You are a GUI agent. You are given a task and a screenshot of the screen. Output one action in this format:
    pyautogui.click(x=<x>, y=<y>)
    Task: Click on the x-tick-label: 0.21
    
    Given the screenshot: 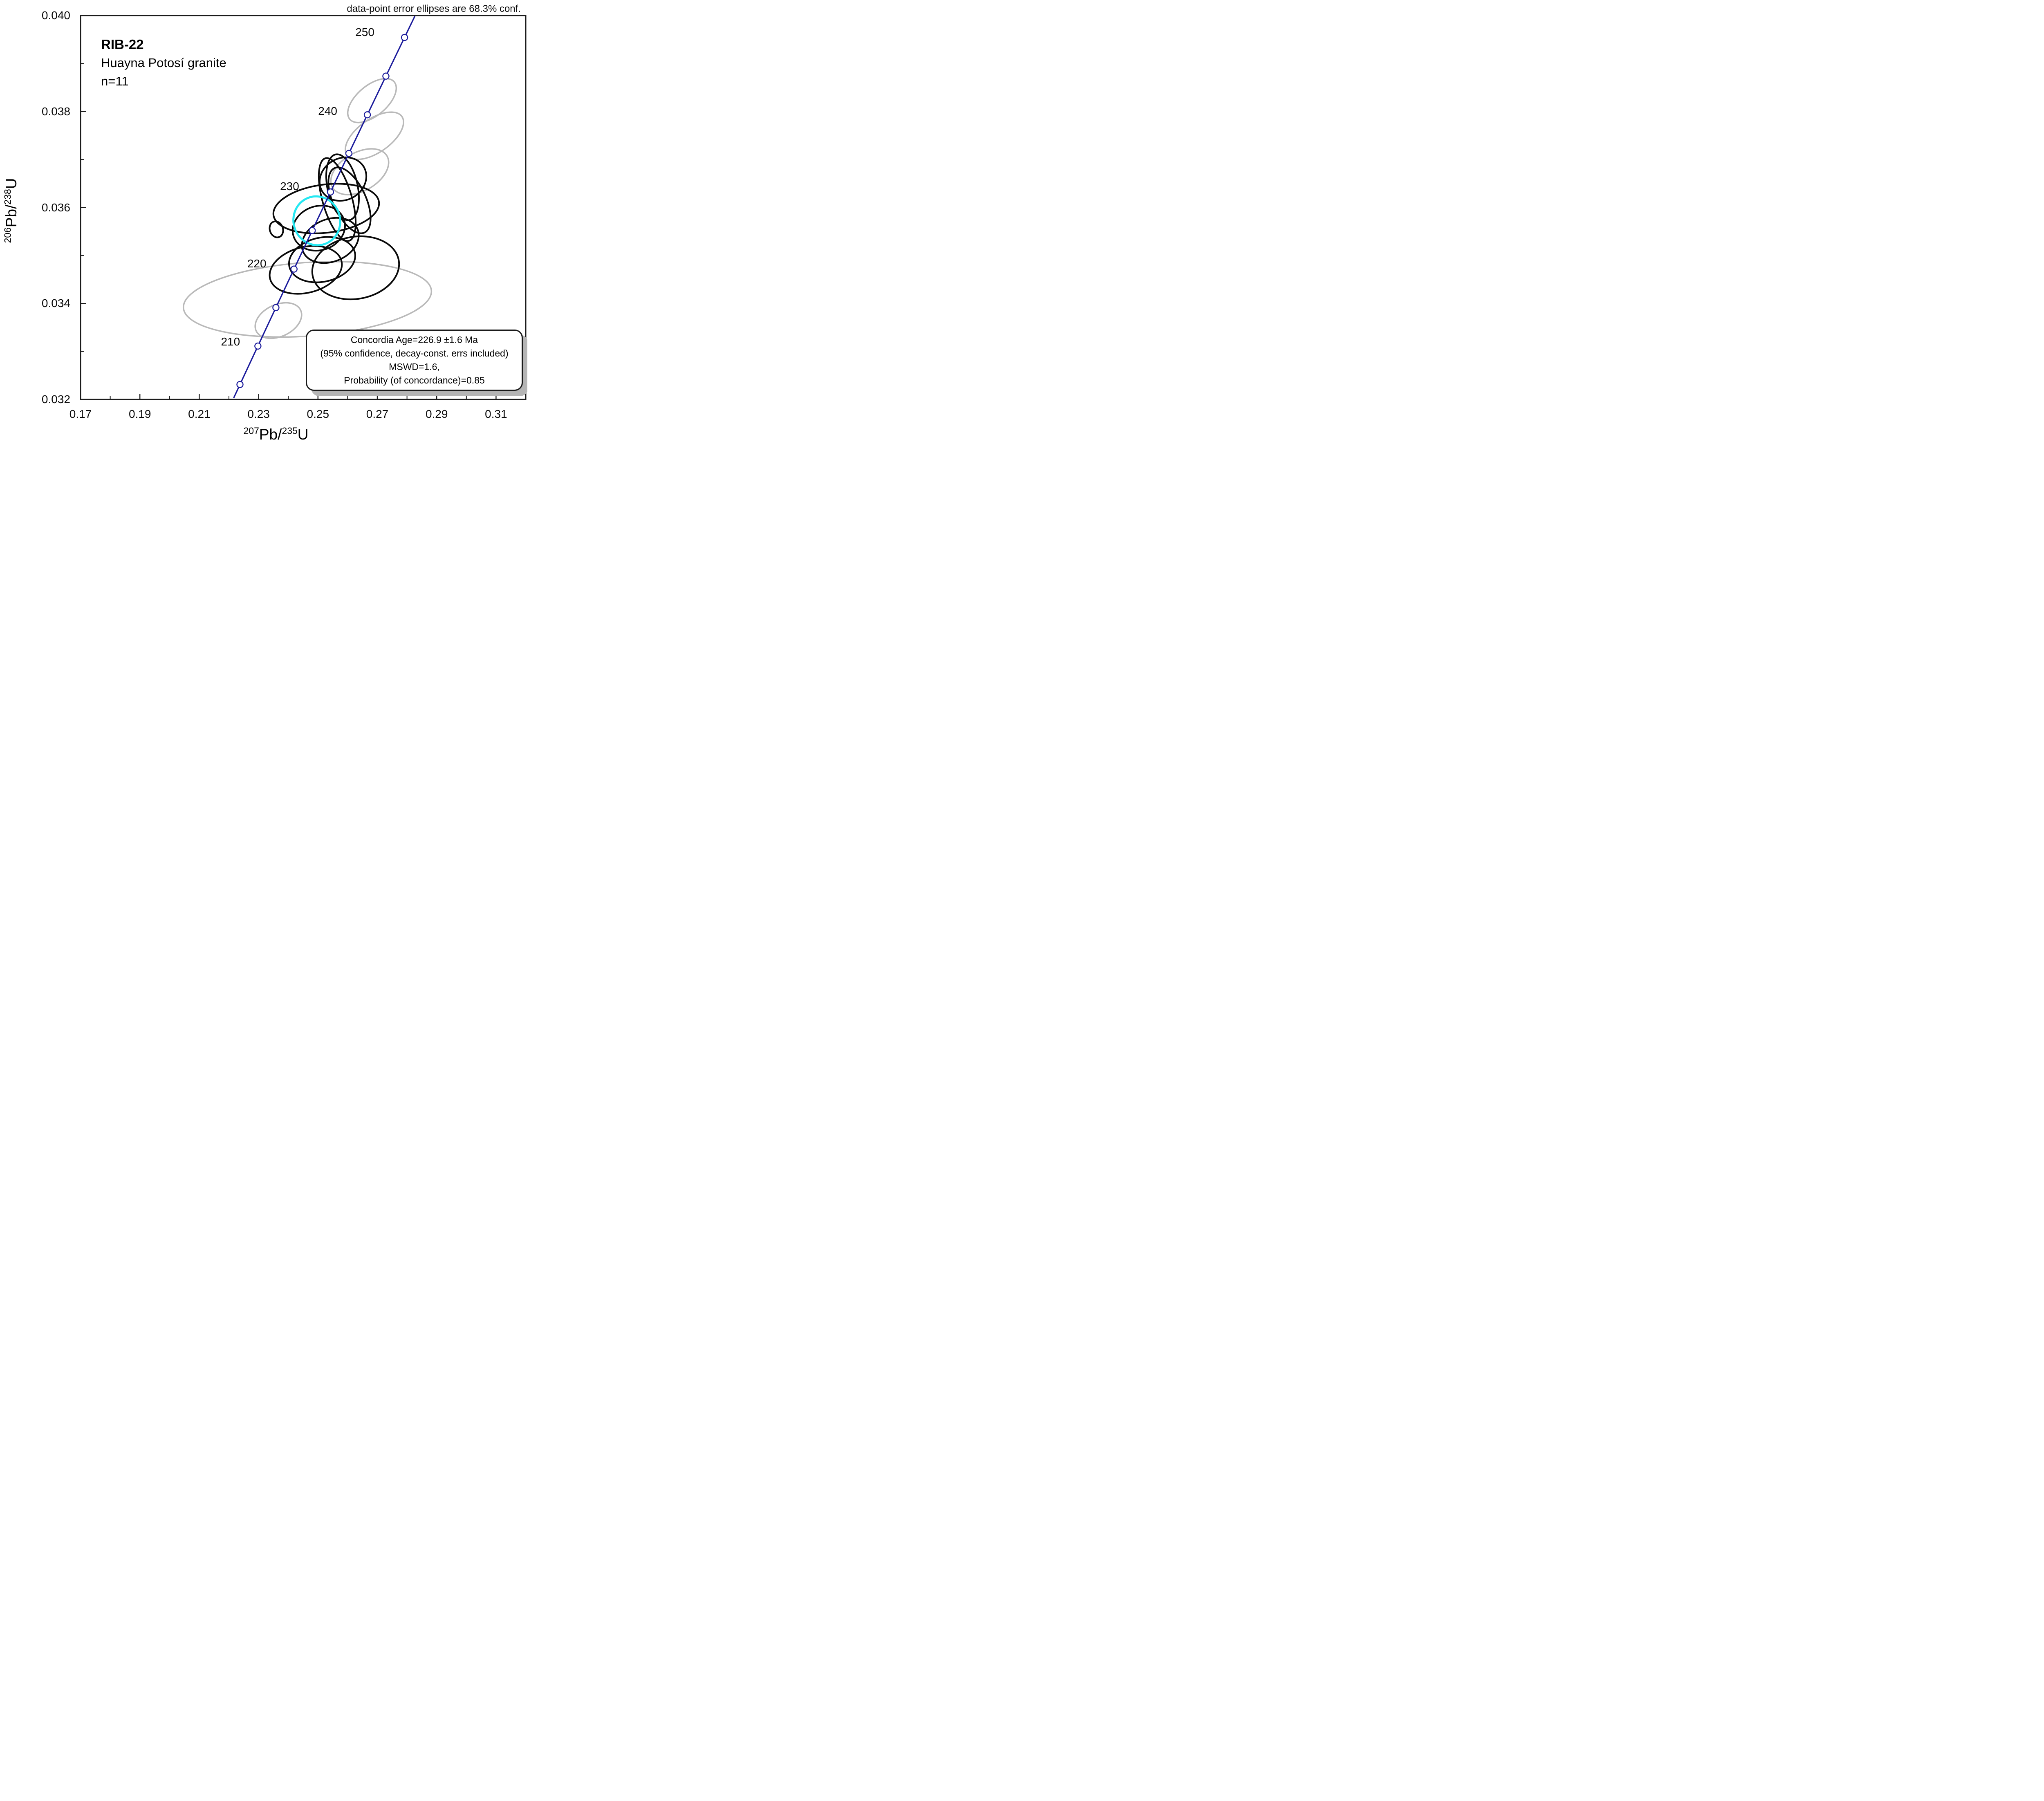 What is the action you would take?
    pyautogui.click(x=199, y=414)
    